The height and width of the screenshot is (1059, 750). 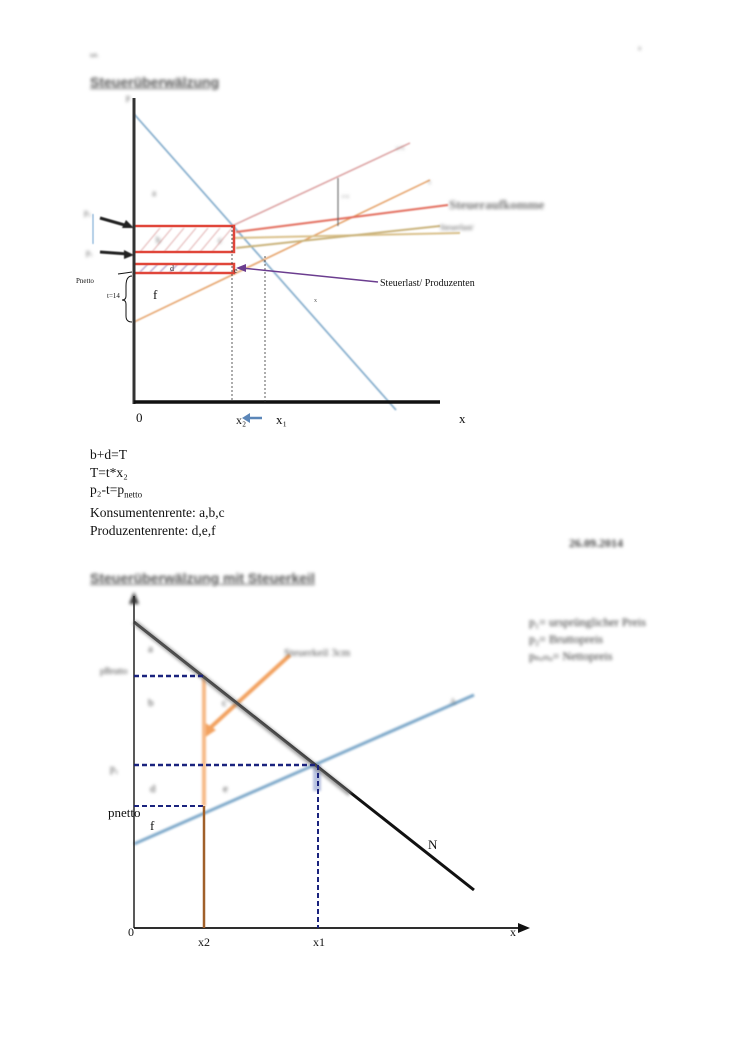 What do you see at coordinates (186, 240) in the screenshot?
I see `hatched-area-b` at bounding box center [186, 240].